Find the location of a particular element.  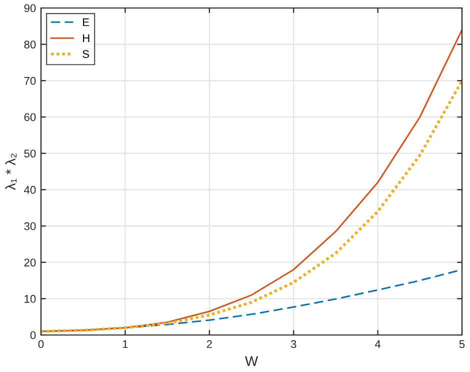

x-tick-label: 2 is located at coordinates (209, 344).